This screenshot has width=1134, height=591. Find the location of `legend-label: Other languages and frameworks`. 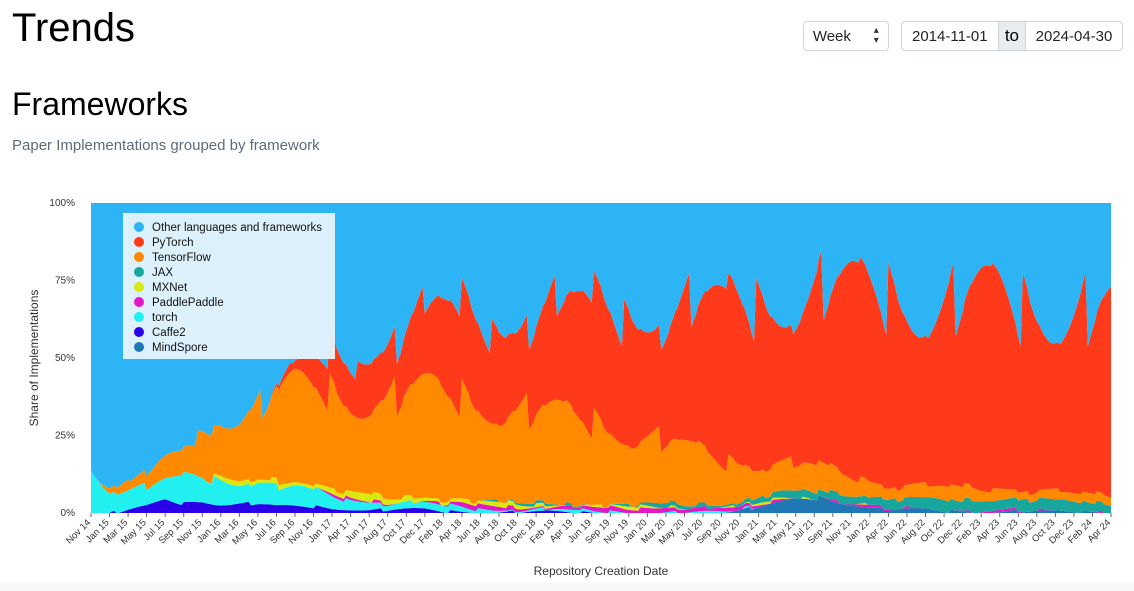

legend-label: Other languages and frameworks is located at coordinates (237, 228).